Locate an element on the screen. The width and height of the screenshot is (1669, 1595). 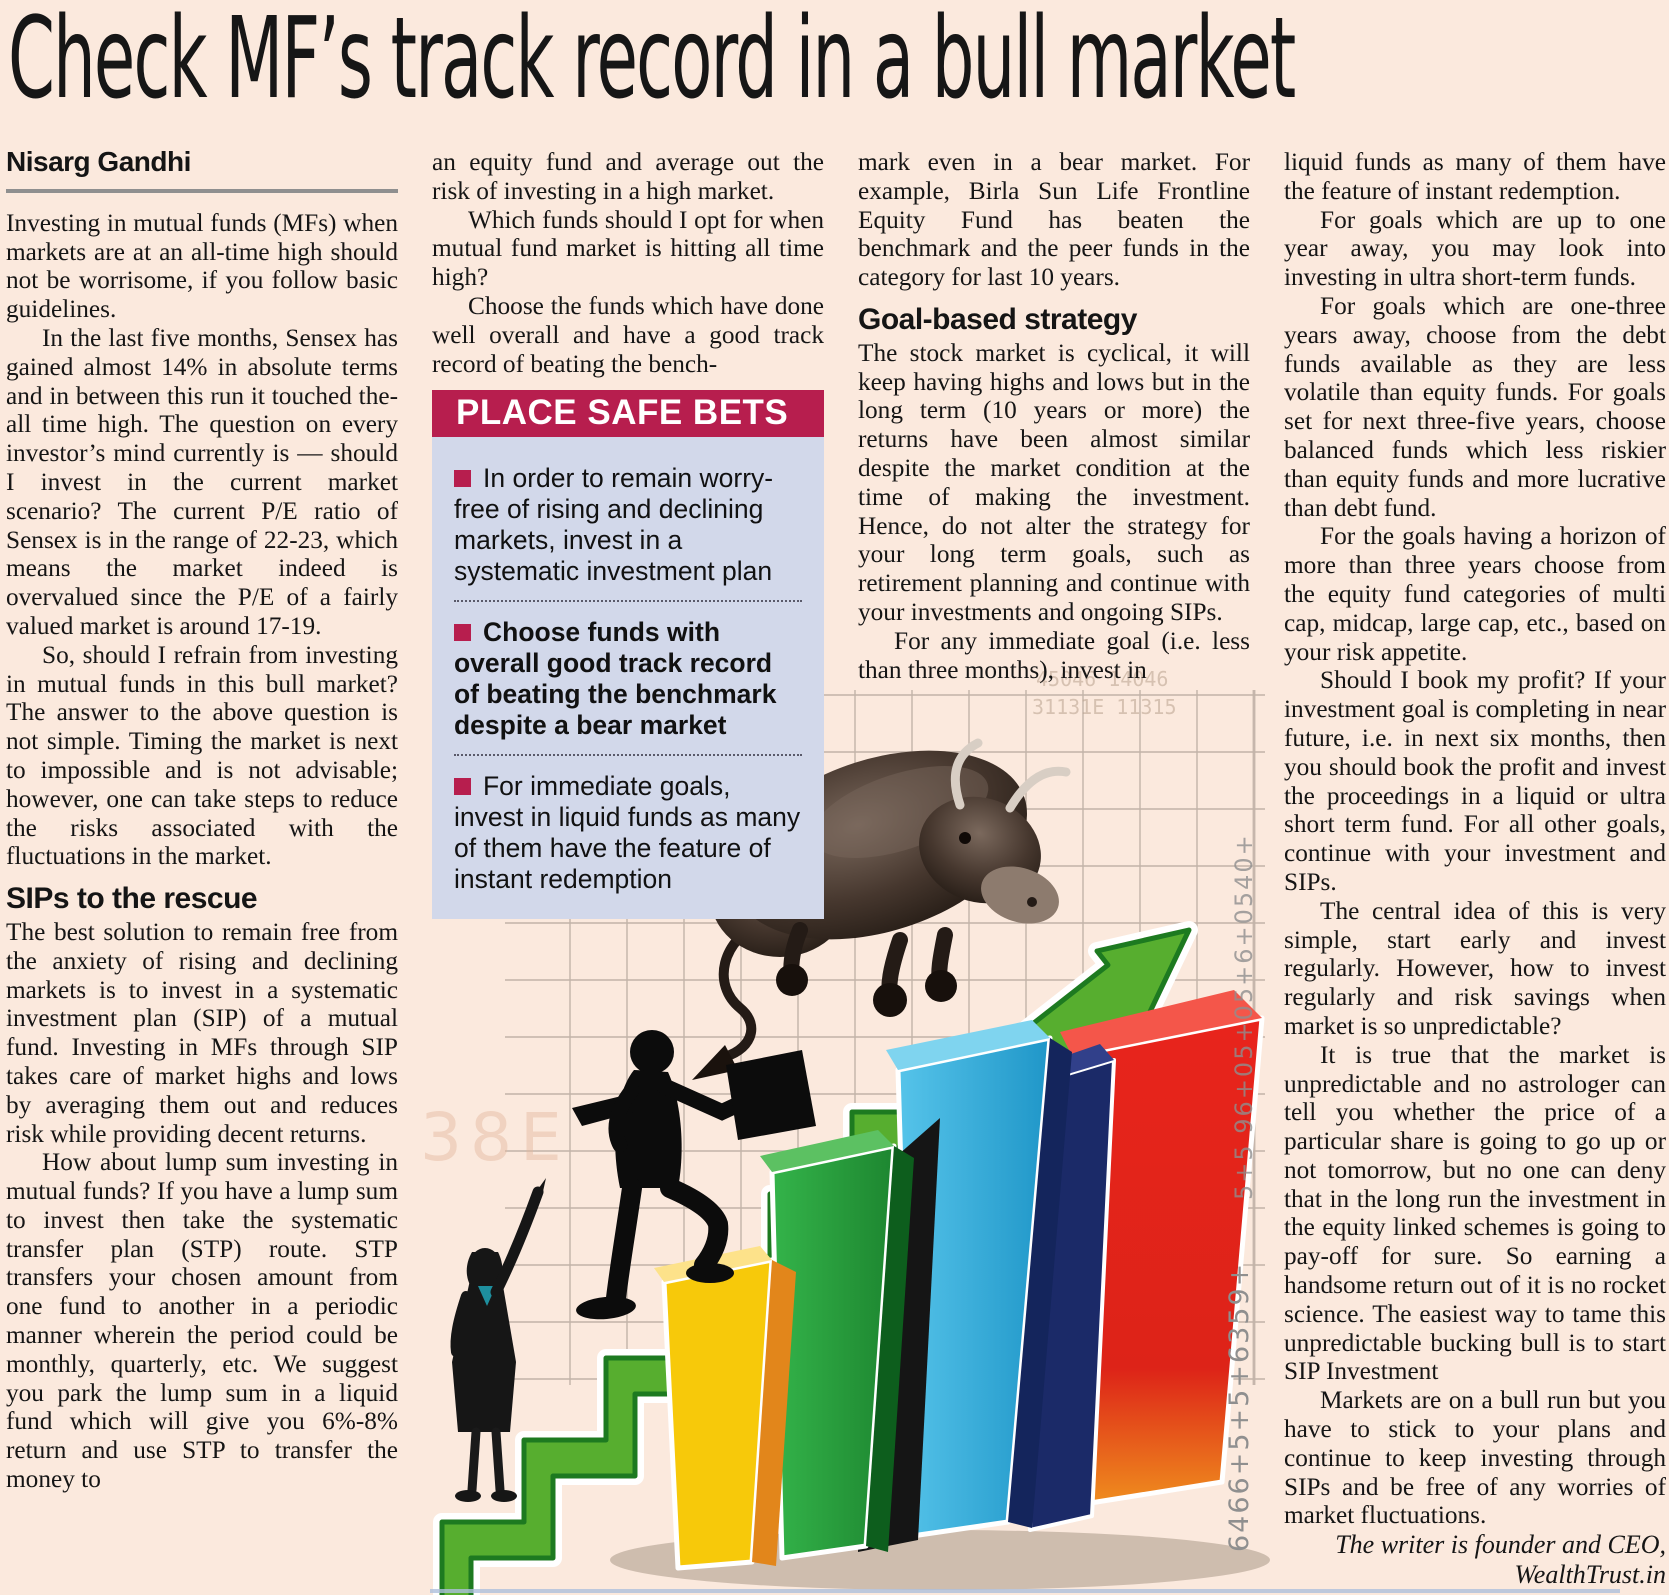
safe-bets-box-title: PLACE SAFE BETS is located at coordinates (628, 414).